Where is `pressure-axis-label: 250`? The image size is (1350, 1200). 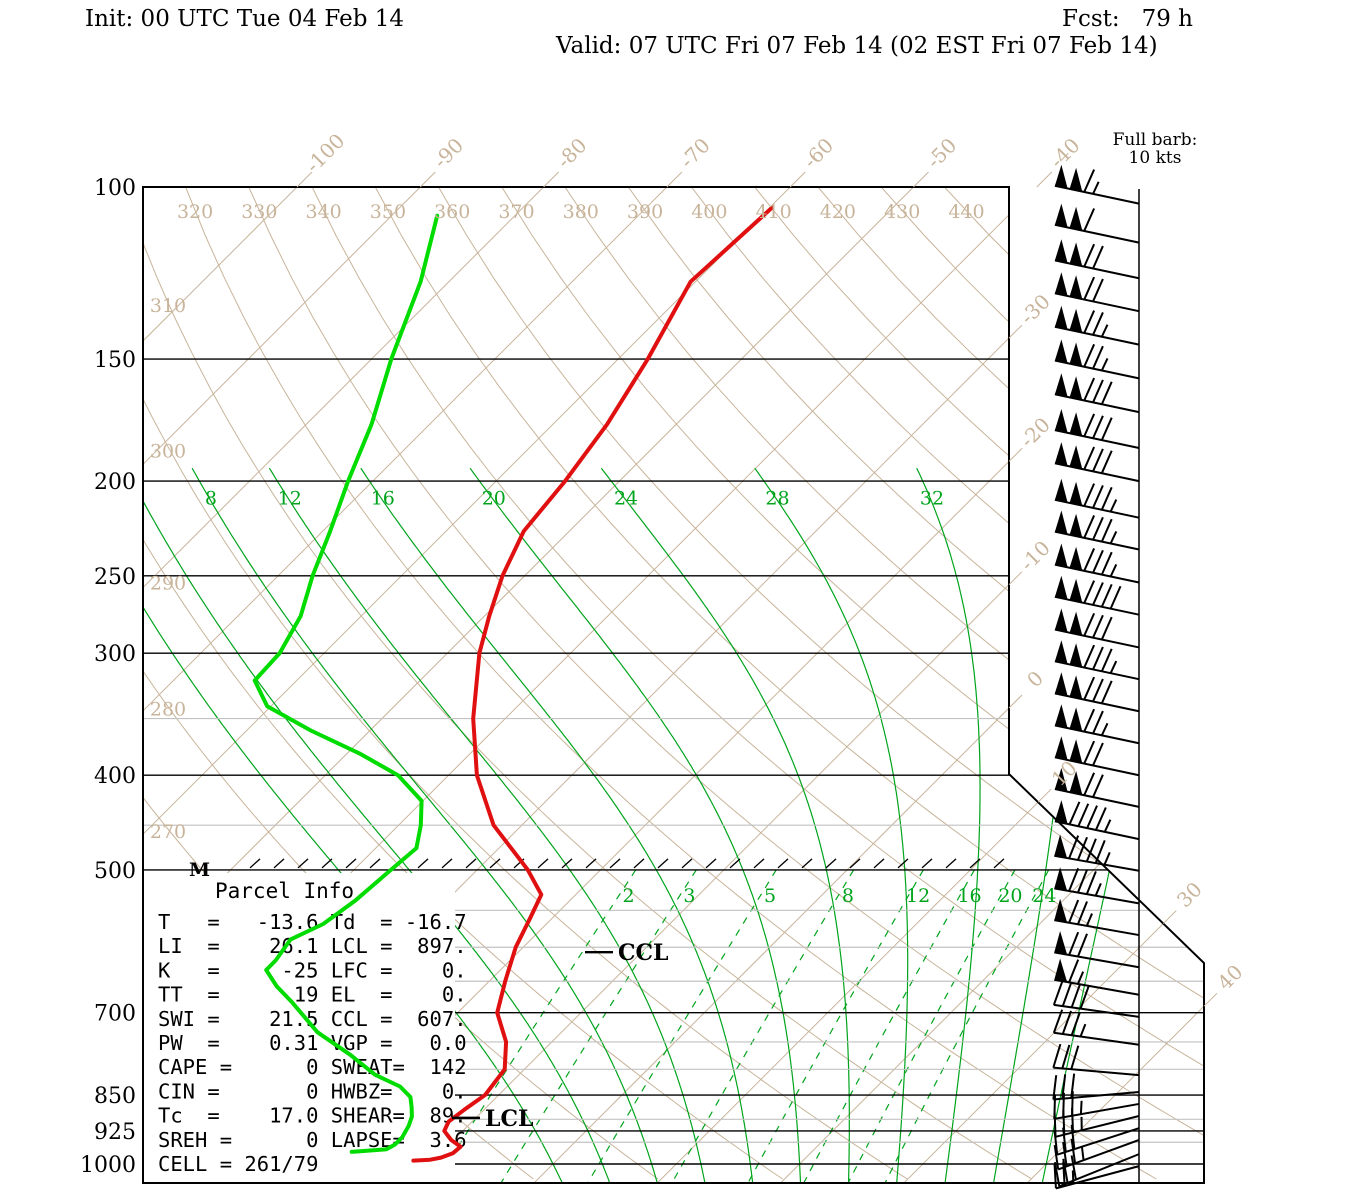 pressure-axis-label: 250 is located at coordinates (115, 577).